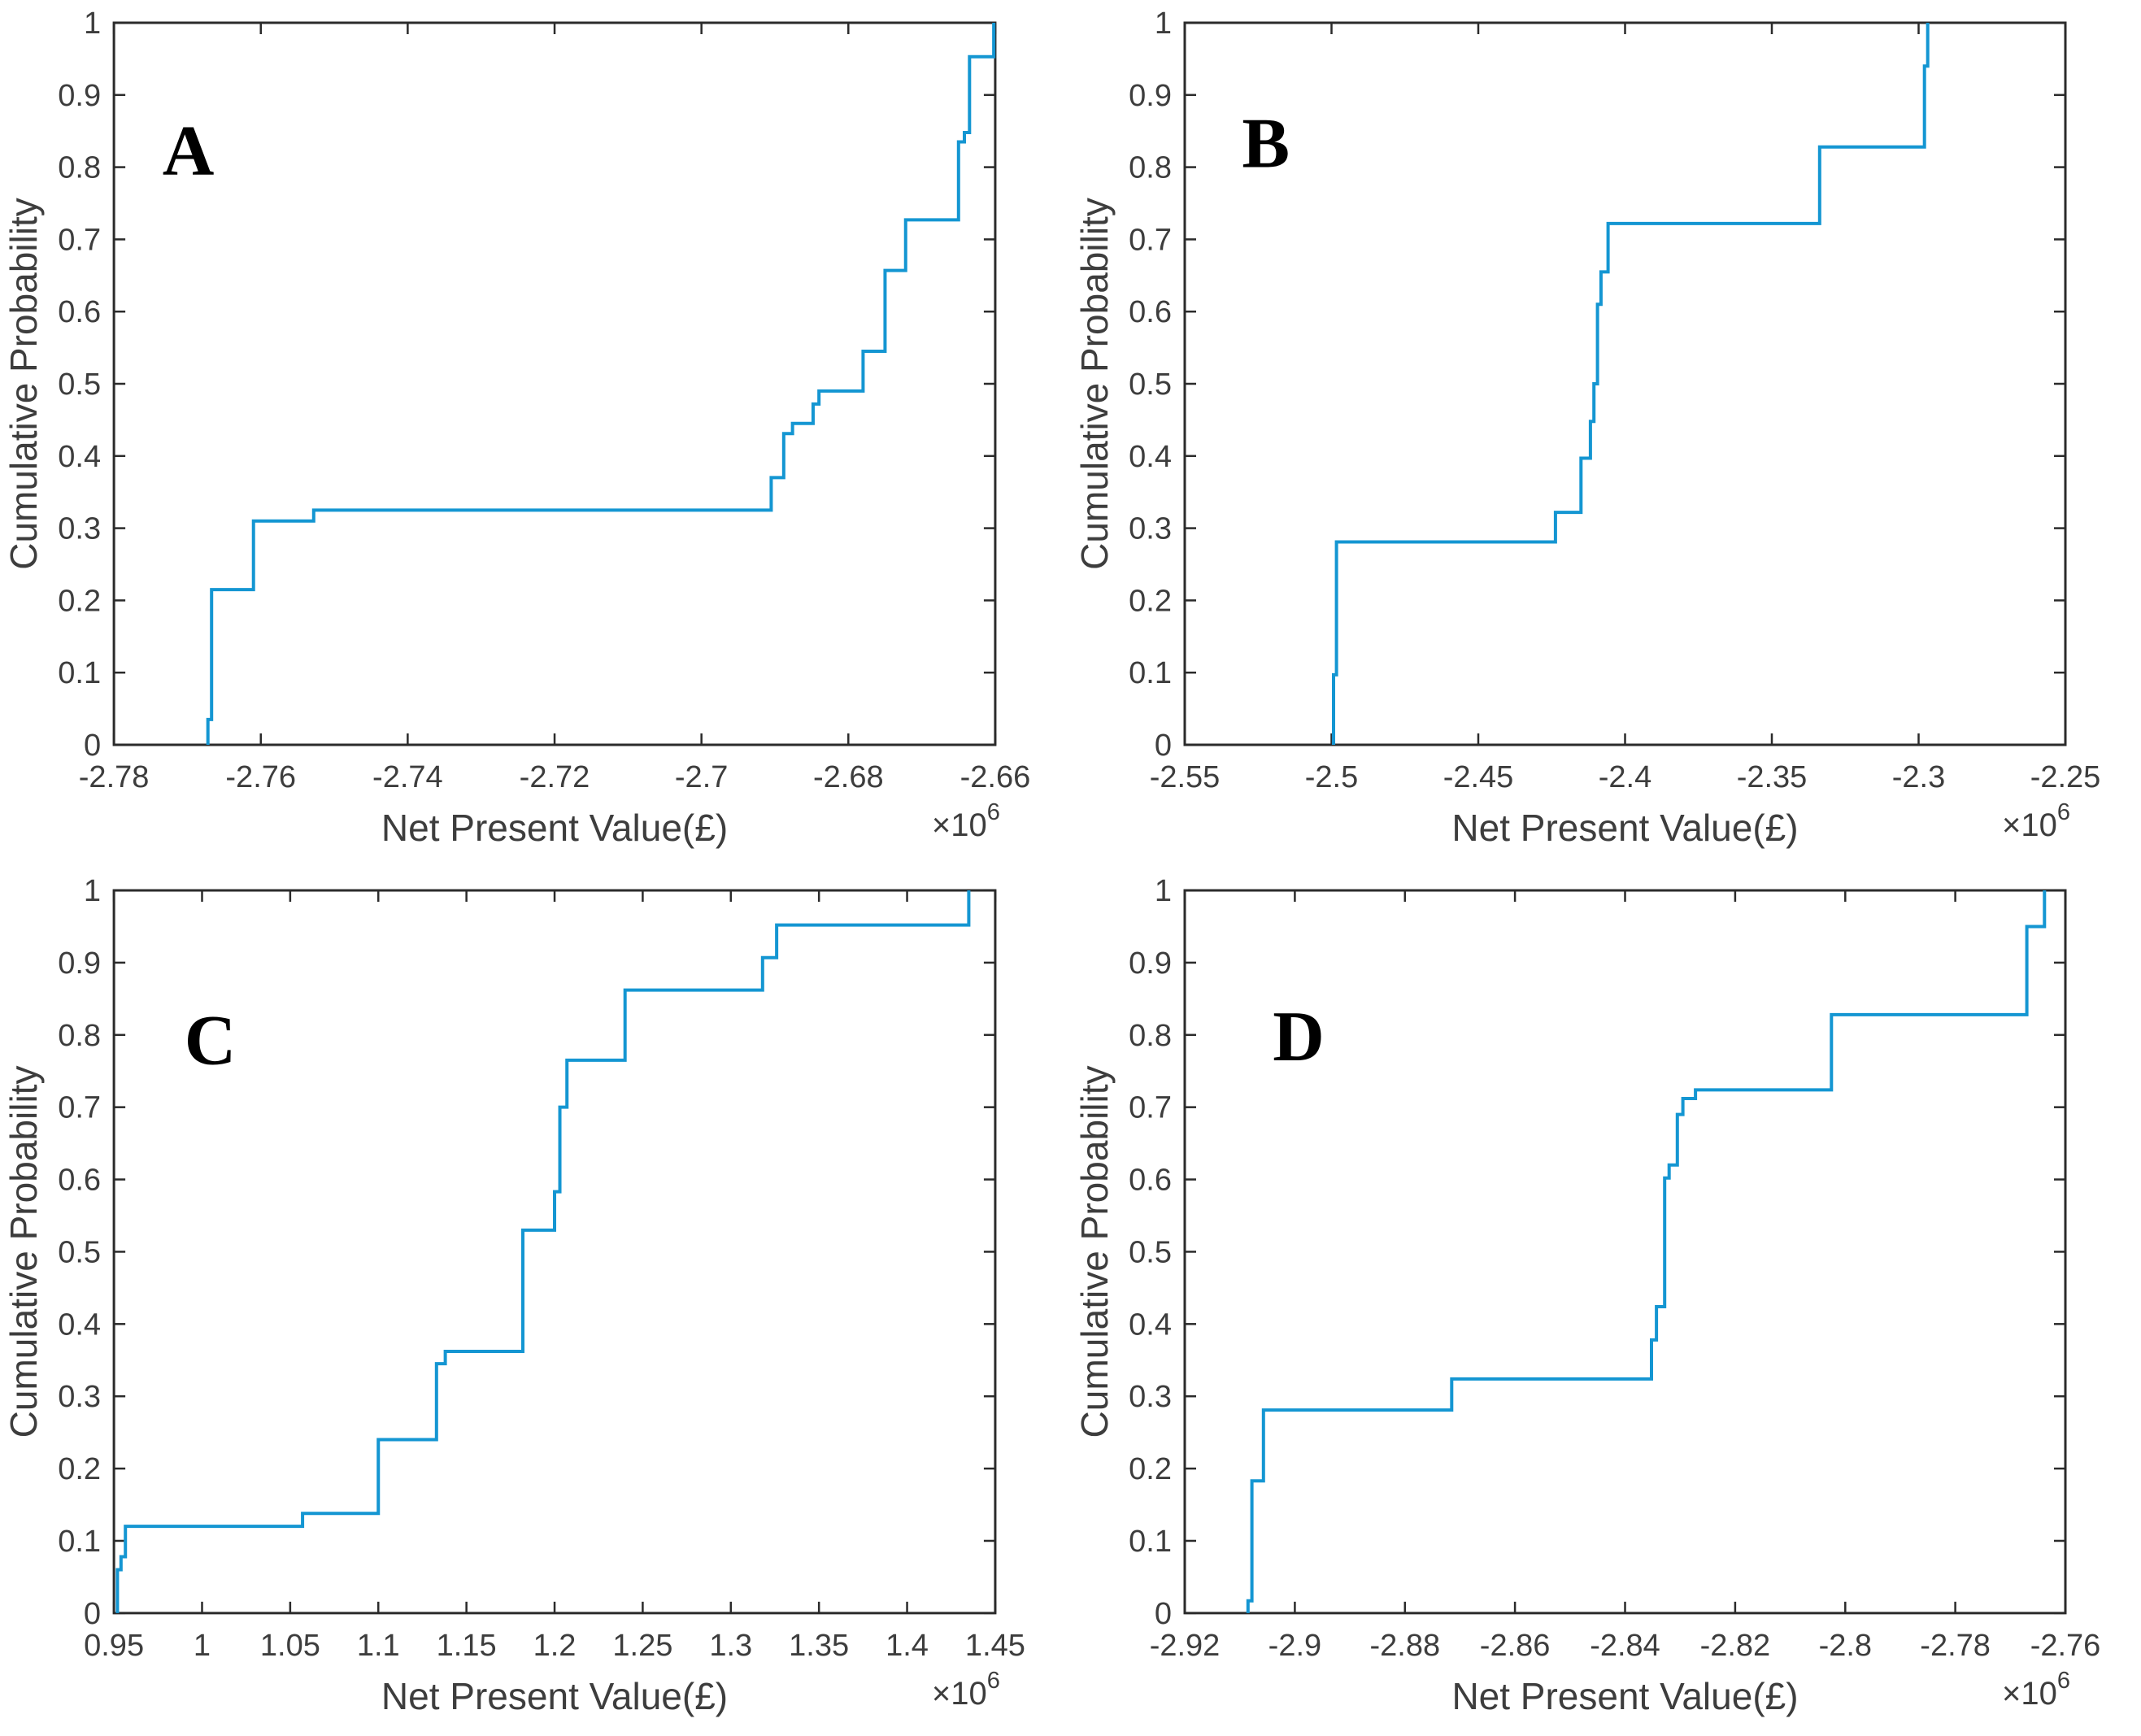 Image resolution: width=2141 pixels, height=1736 pixels. Describe the element at coordinates (2065, 777) in the screenshot. I see `x-tick-label: -2.25` at that location.